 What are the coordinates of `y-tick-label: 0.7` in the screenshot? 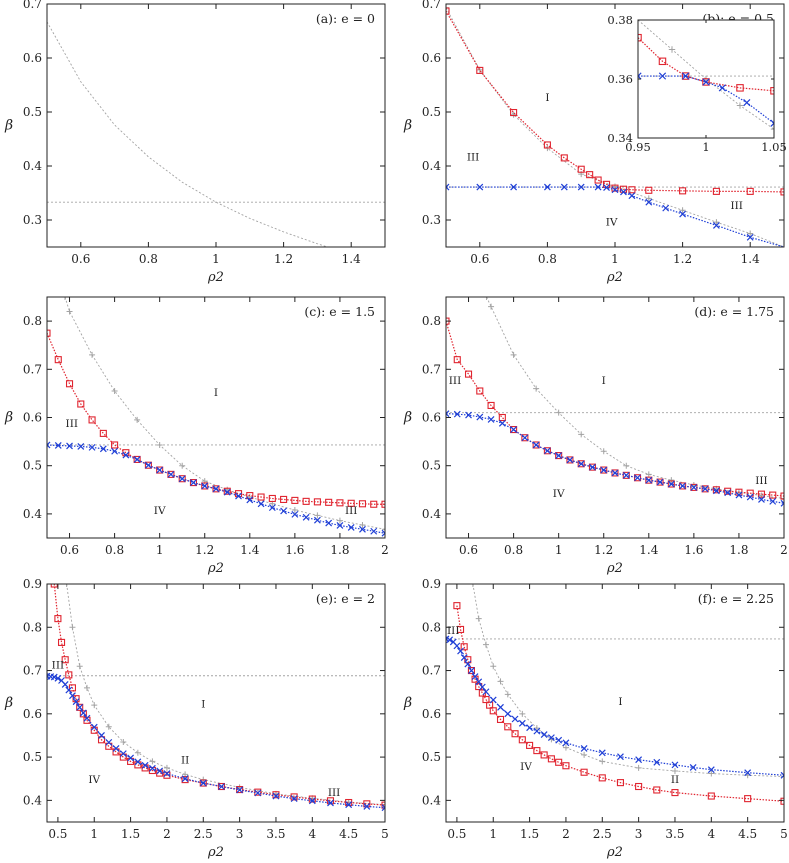 It's located at (32, 5).